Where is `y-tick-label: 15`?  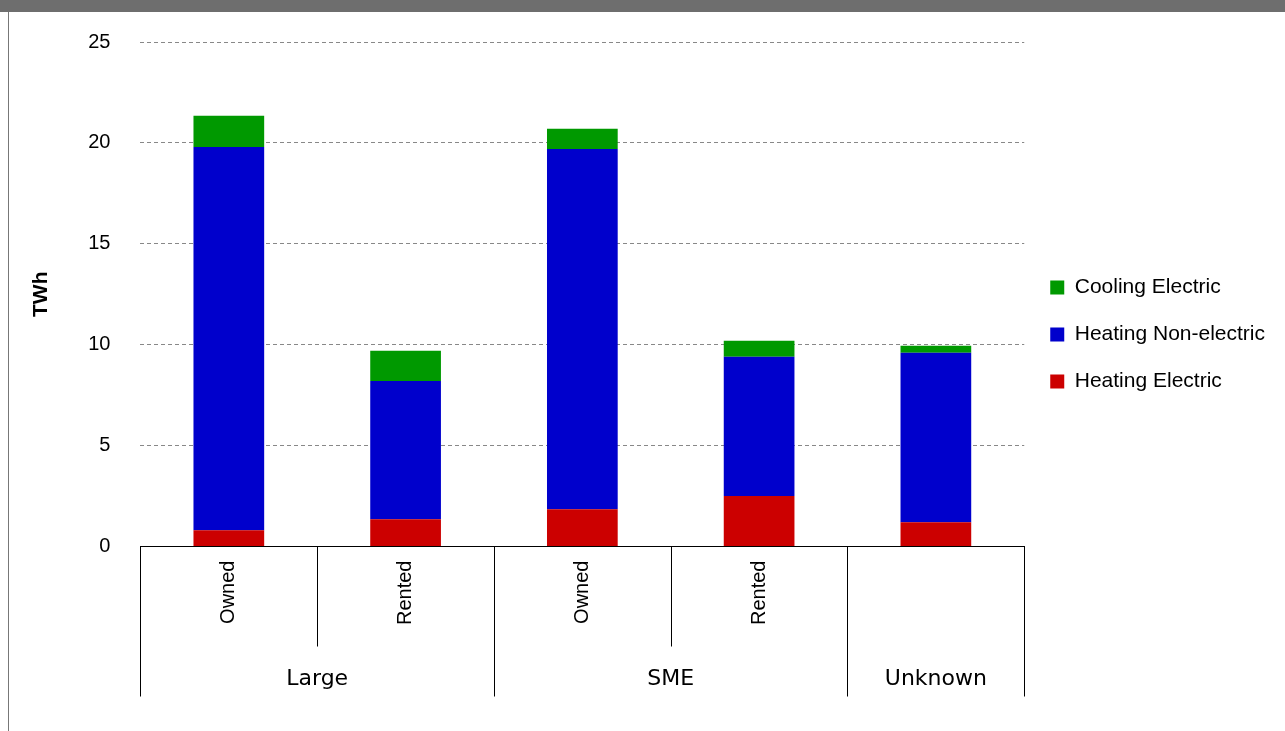 y-tick-label: 15 is located at coordinates (99, 242).